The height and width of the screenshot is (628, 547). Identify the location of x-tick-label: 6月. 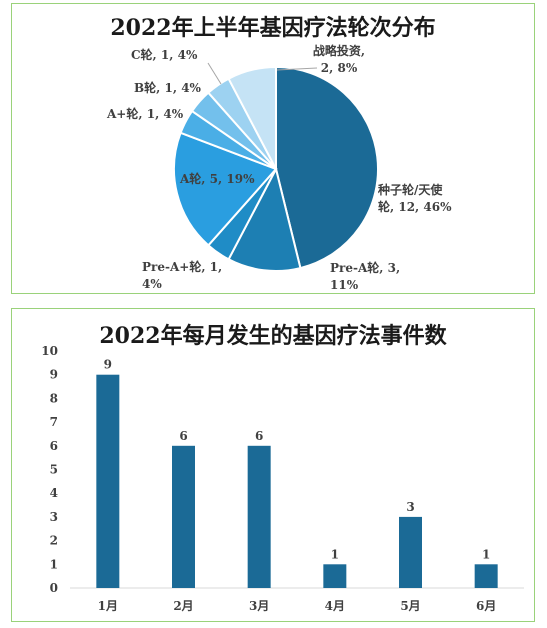
(486, 606).